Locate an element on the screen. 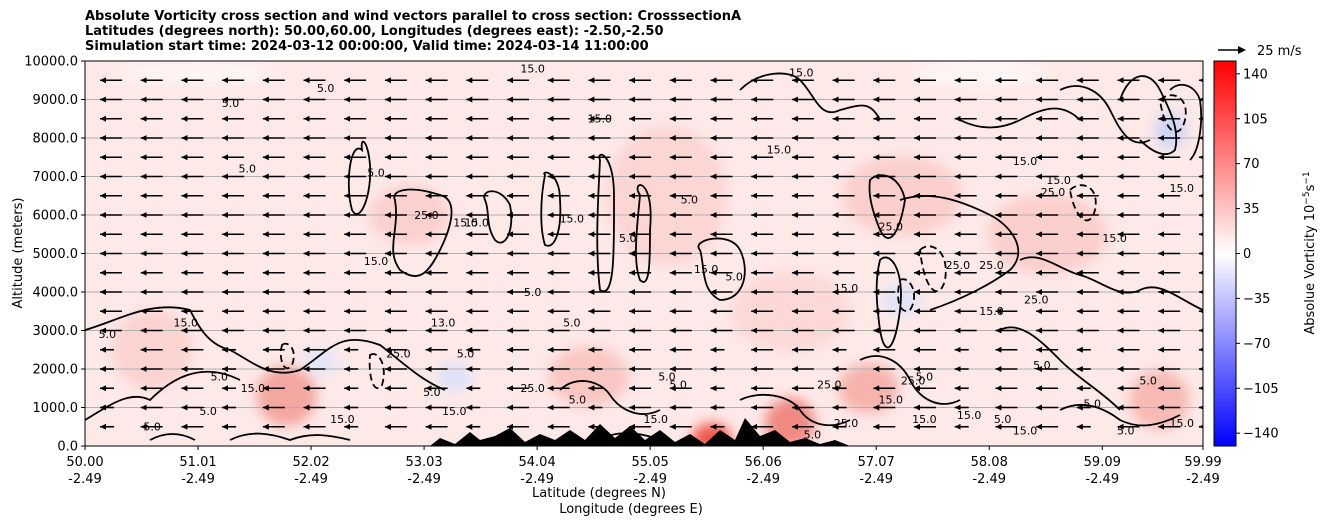  y-tick-label: 1000.0 is located at coordinates (56, 408).